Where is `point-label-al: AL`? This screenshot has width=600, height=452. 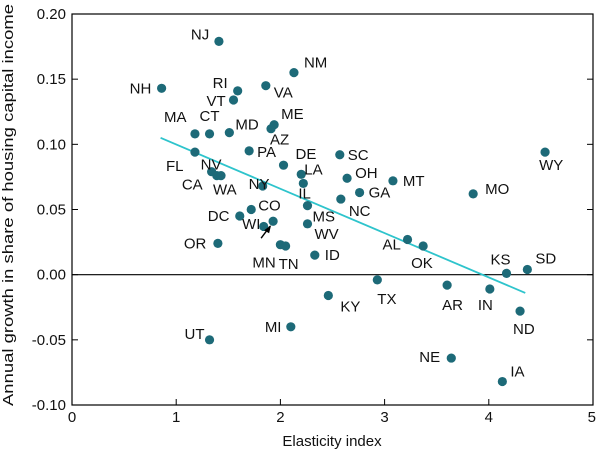
point-label-al: AL is located at coordinates (392, 244).